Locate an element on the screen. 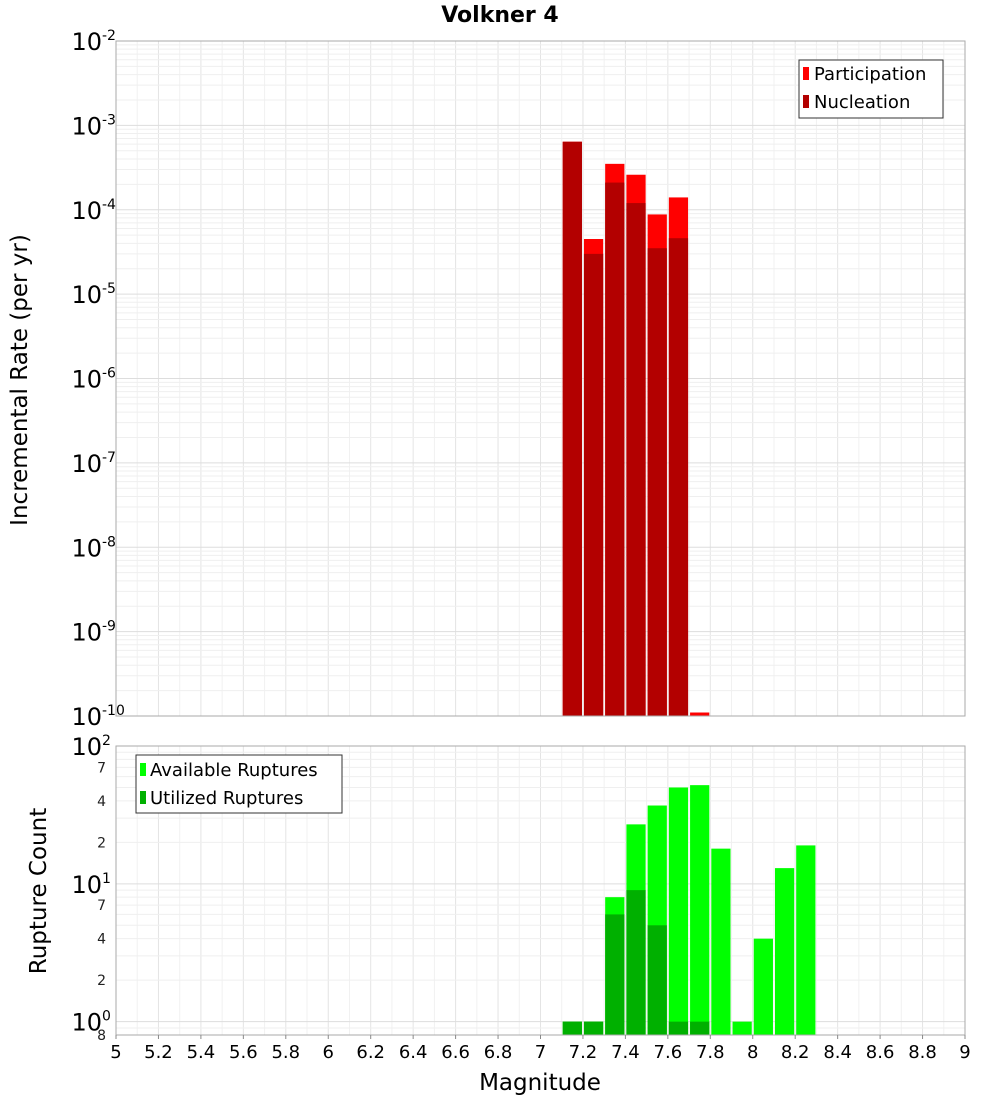 The height and width of the screenshot is (1100, 1000). x-tick-label: 6.2 is located at coordinates (370, 1052).